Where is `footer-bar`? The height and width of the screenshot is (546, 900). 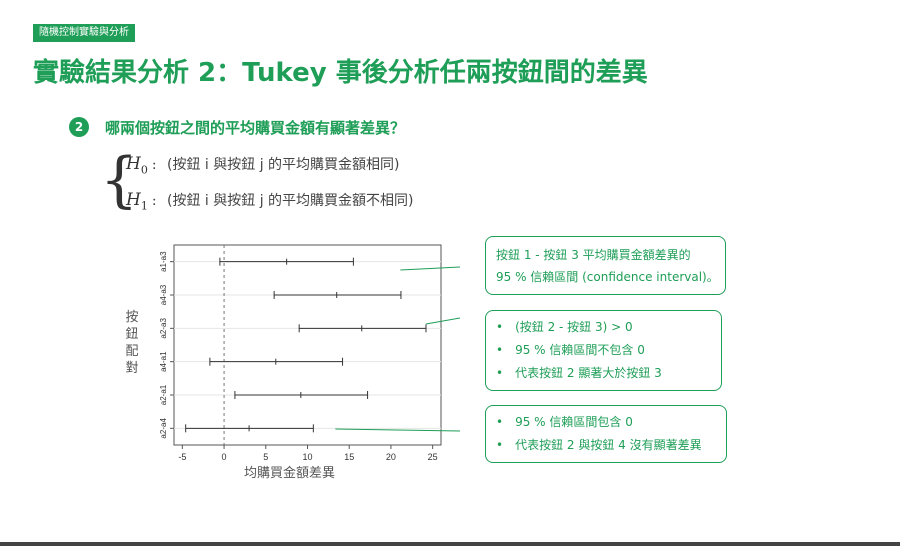
footer-bar is located at coordinates (450, 544).